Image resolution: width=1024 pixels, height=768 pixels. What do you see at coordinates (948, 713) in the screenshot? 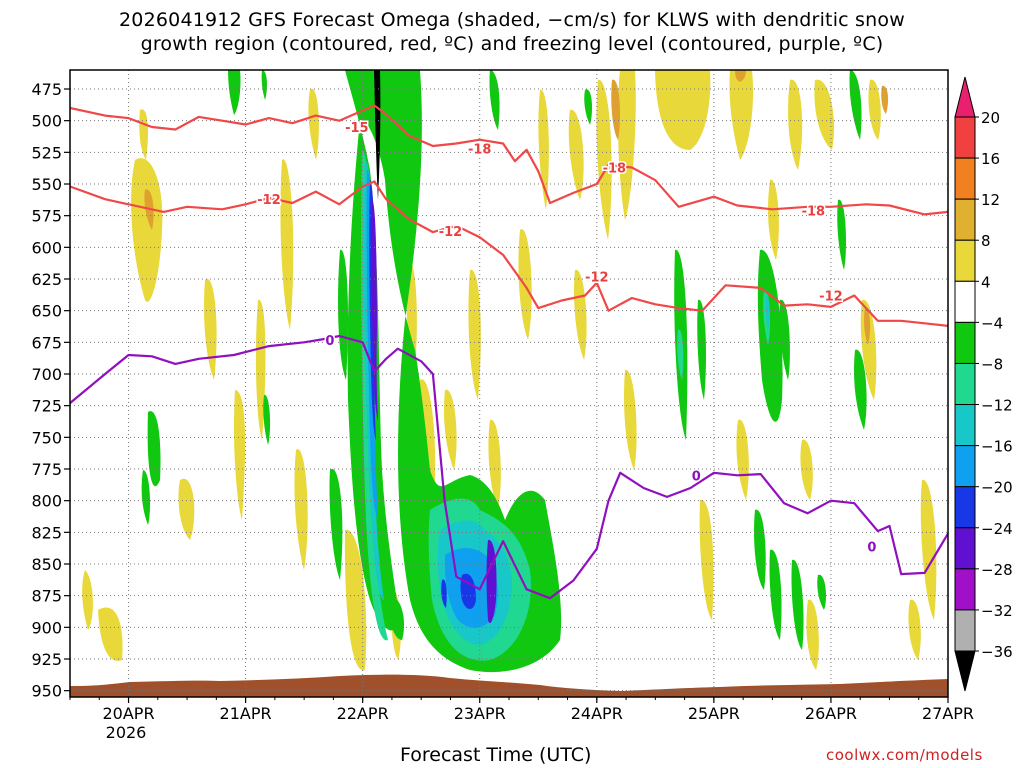
I see `x-tick-label: 27APR` at bounding box center [948, 713].